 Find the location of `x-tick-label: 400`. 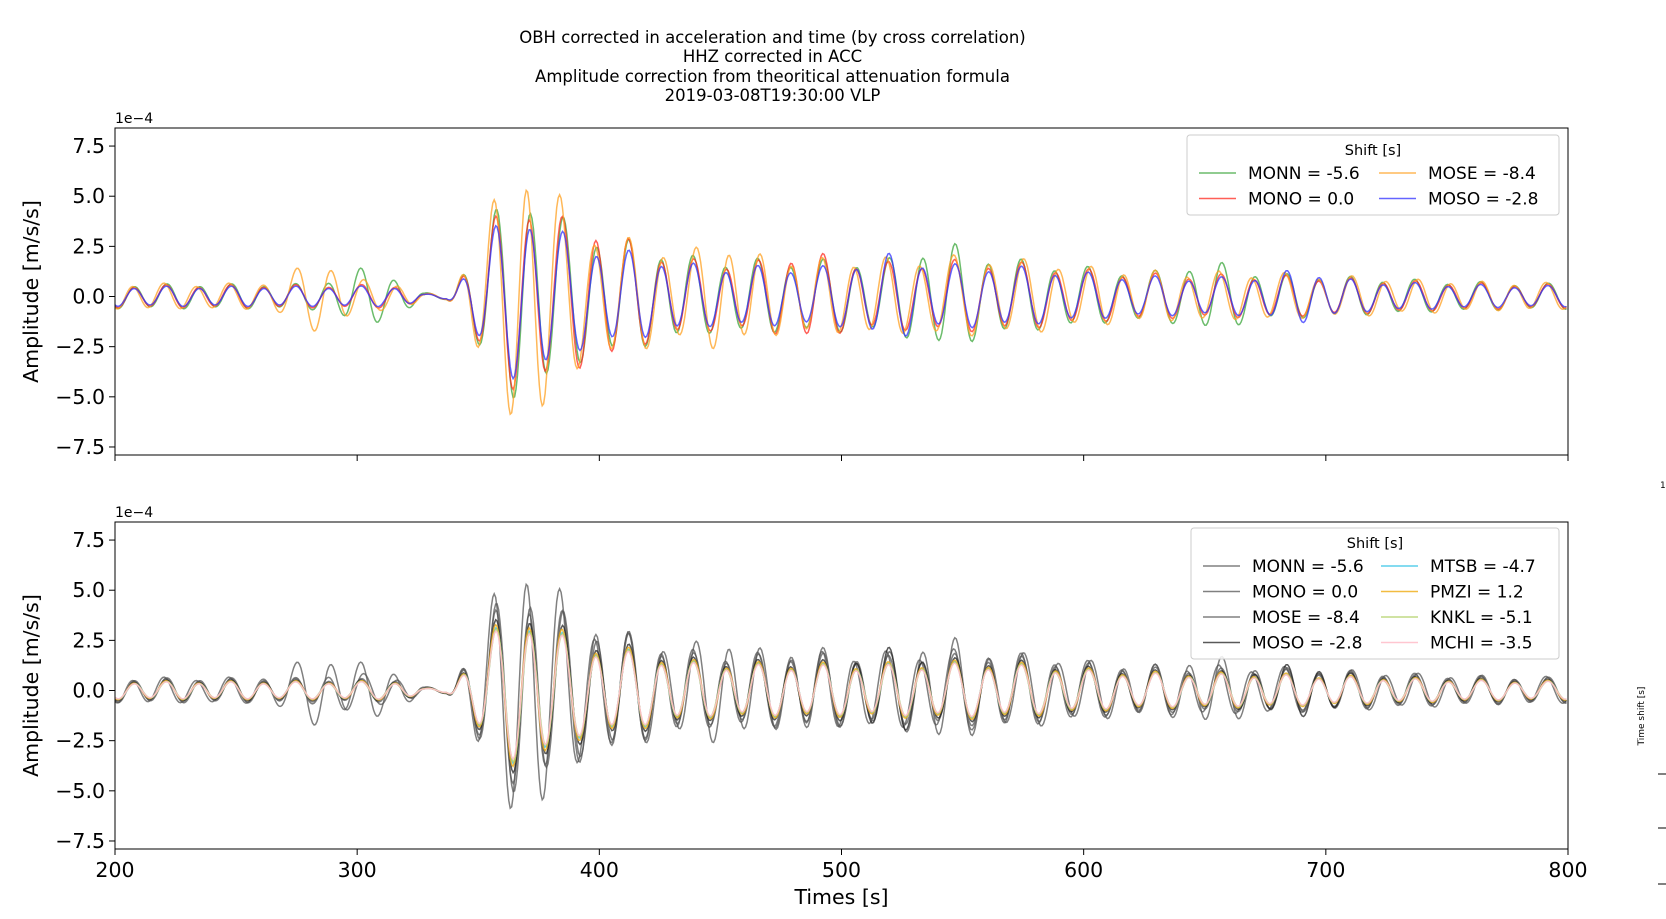

x-tick-label: 400 is located at coordinates (599, 870).